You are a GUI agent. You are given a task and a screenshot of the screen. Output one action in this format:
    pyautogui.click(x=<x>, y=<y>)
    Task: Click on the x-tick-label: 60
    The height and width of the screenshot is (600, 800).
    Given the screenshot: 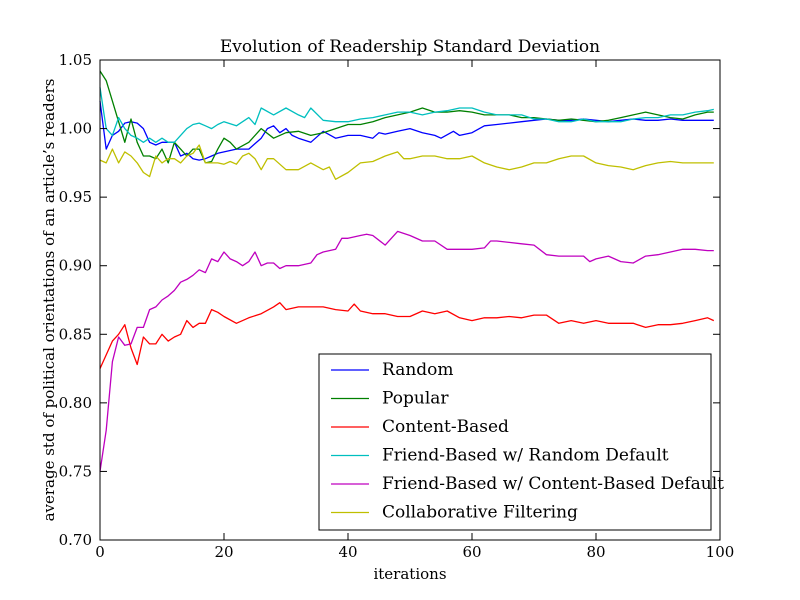 What is the action you would take?
    pyautogui.click(x=471, y=552)
    